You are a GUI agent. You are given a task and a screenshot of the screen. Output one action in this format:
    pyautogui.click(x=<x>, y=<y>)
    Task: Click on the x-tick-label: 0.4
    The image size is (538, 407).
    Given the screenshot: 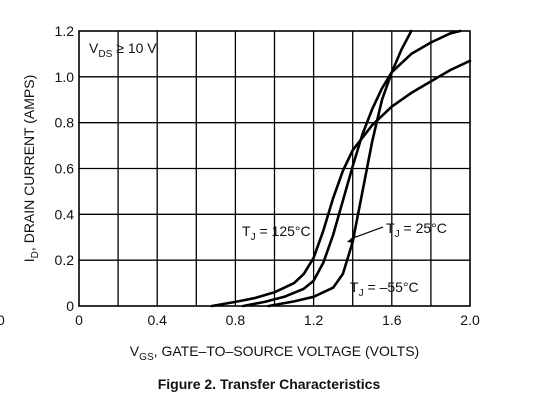 What is the action you would take?
    pyautogui.click(x=157, y=320)
    